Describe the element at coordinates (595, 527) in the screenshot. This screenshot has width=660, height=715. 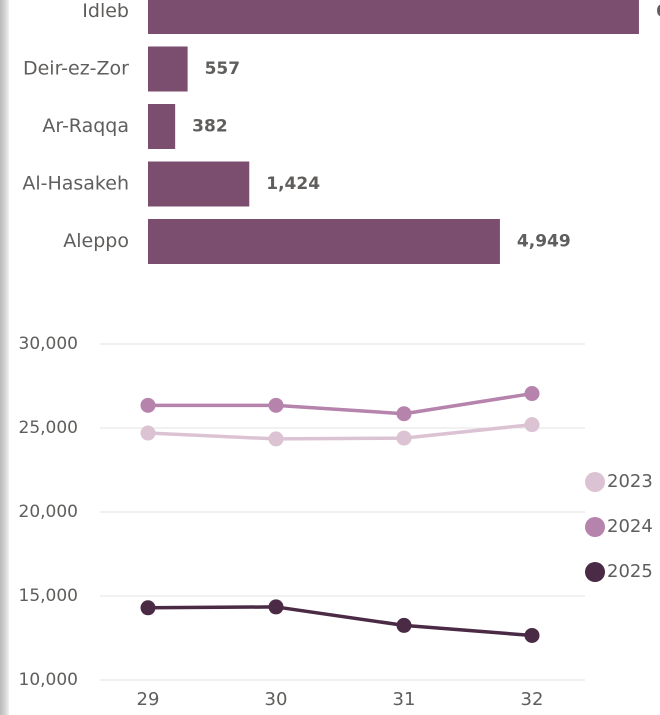
I see `legend-marker-2024` at that location.